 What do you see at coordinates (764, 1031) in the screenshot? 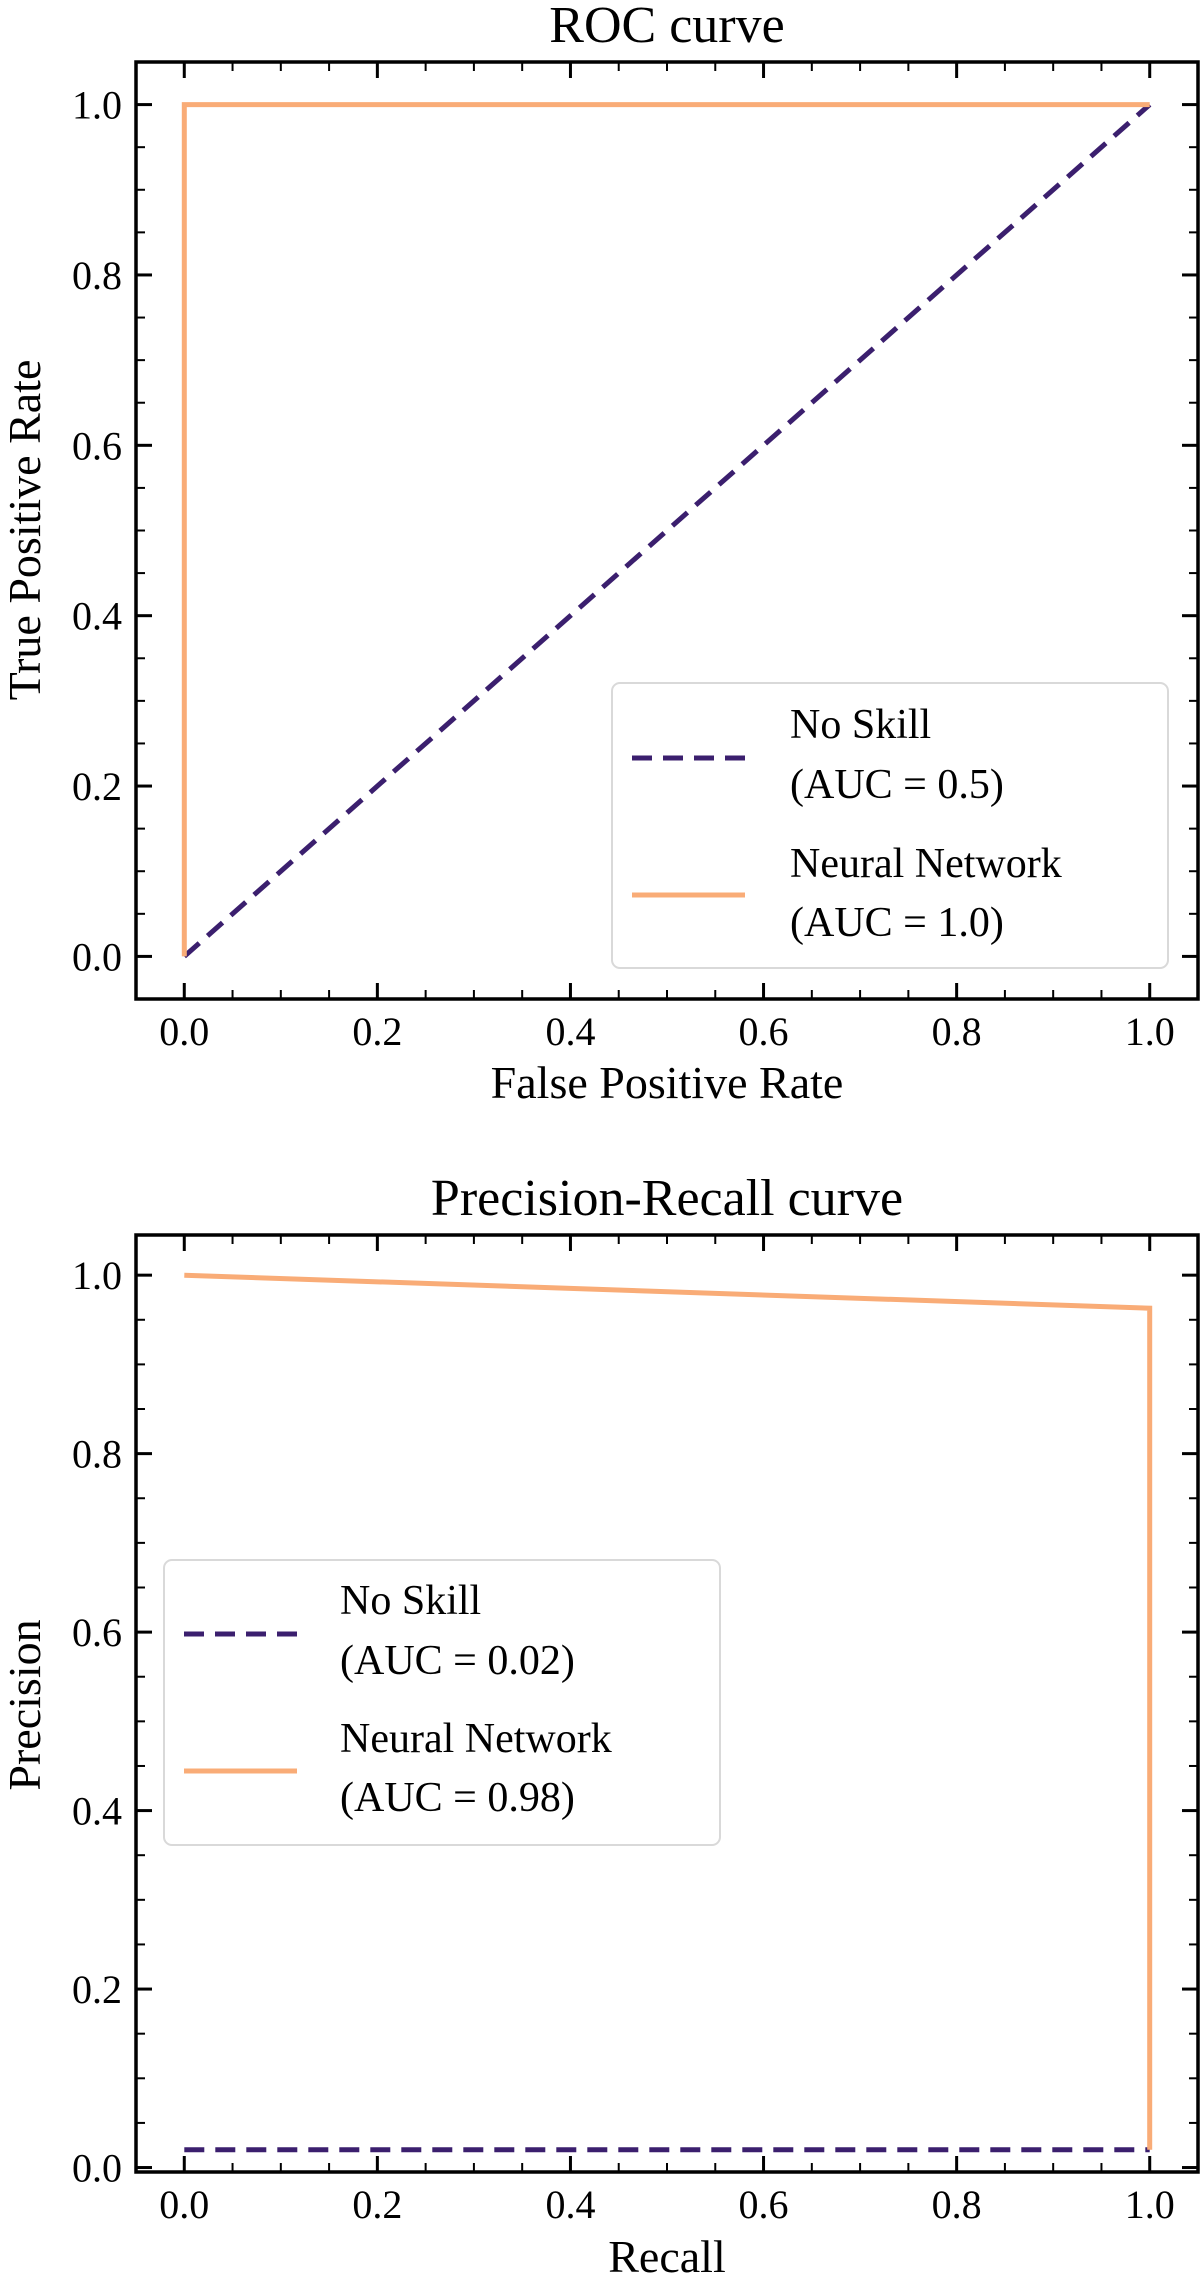
I see `roc-x-tick-label: 0.6` at bounding box center [764, 1031].